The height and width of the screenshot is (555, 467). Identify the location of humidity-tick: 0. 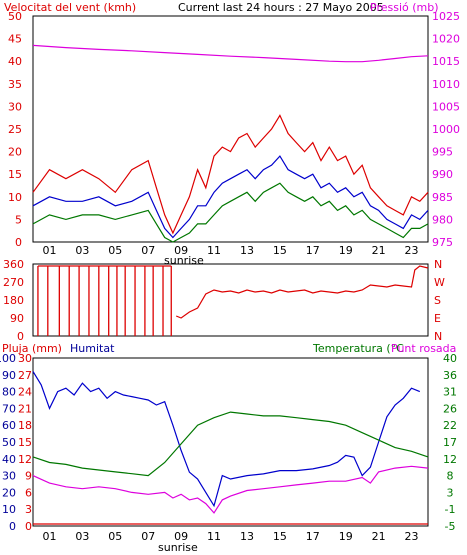
(12, 526).